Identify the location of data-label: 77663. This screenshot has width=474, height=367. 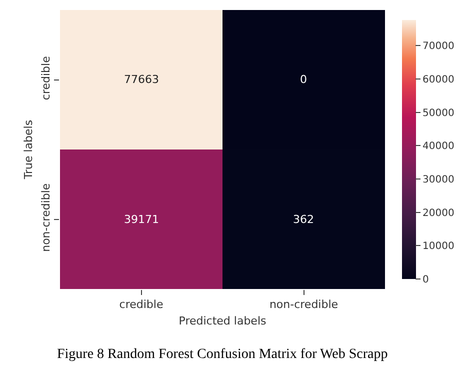
(141, 79).